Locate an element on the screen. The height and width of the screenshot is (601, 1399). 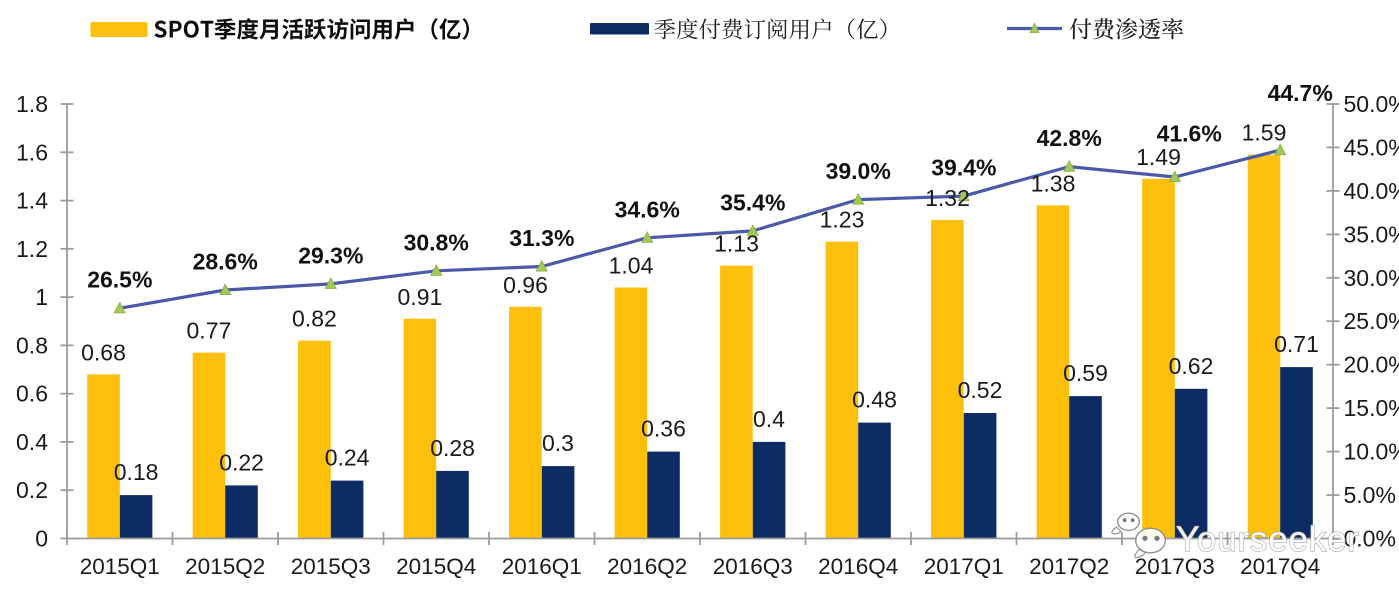
svg-text: 34.6% is located at coordinates (647, 209).